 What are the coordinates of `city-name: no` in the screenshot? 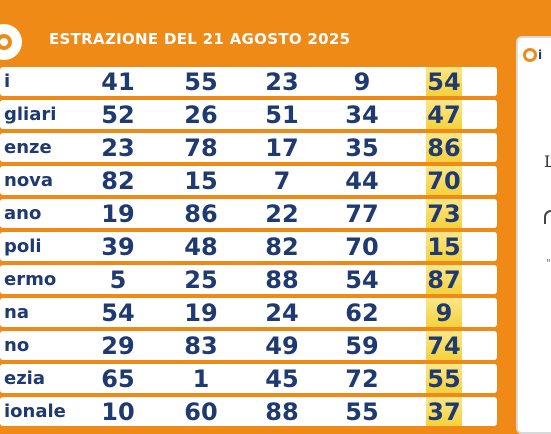 It's located at (17, 345).